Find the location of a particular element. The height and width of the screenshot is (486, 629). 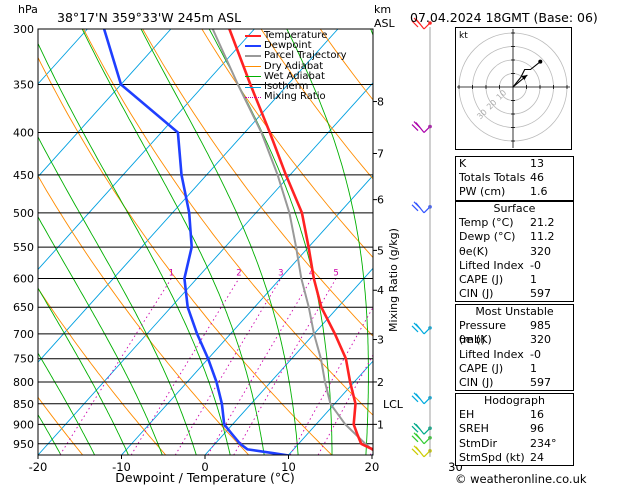

most-unstable-title: Most Unstable is located at coordinates (514, 311).